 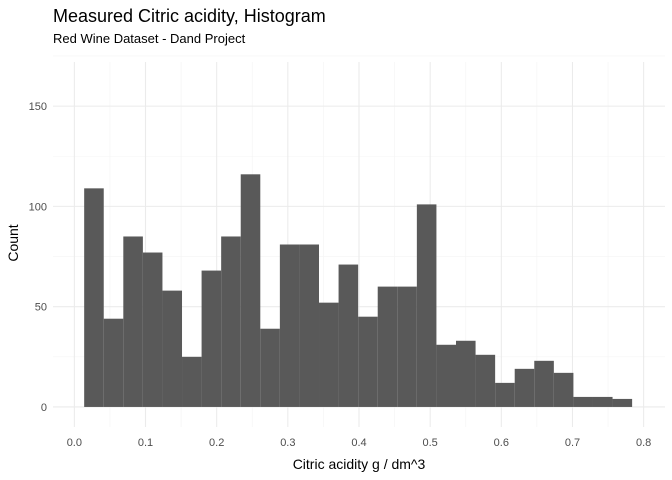 I want to click on x-tick-label: 0.0, so click(x=74, y=443).